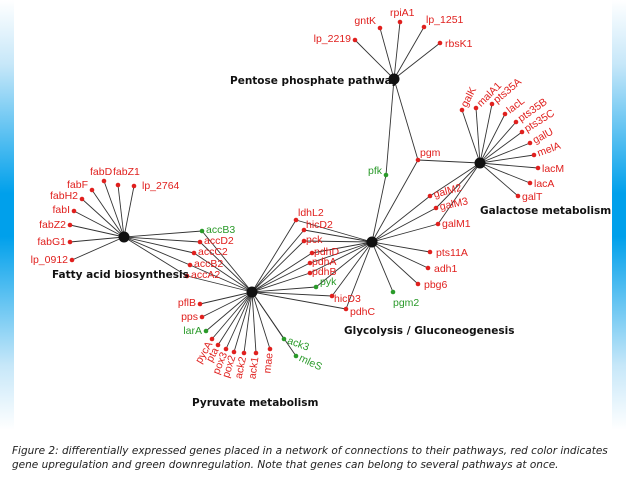 This screenshot has height=481, width=626. I want to click on edge-pflB-pyr, so click(226, 298).